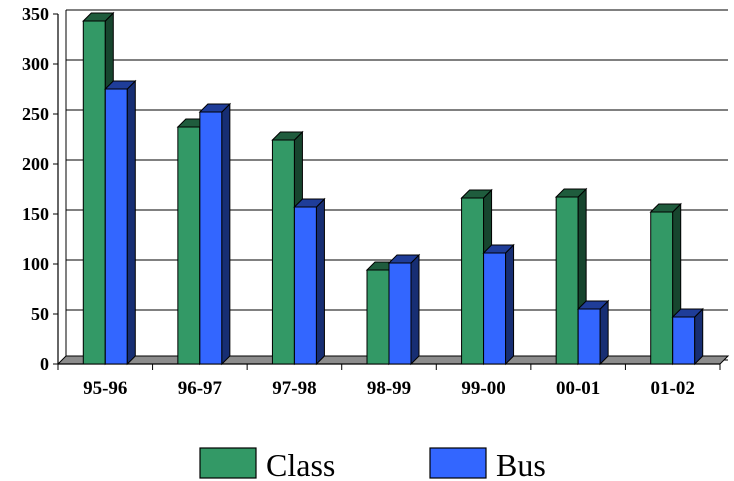 The width and height of the screenshot is (734, 481). Describe the element at coordinates (35, 189) in the screenshot. I see `y-axis-ticks: 0 50 100 150 200 250 300 350` at that location.